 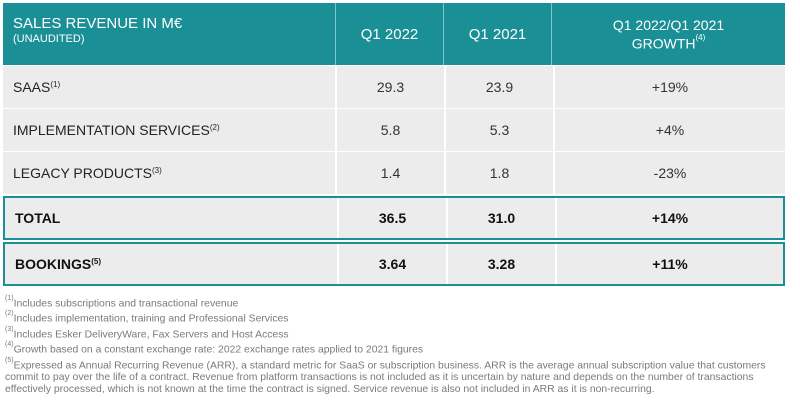 I want to click on cell-q1-2021: 5.3, so click(x=498, y=130).